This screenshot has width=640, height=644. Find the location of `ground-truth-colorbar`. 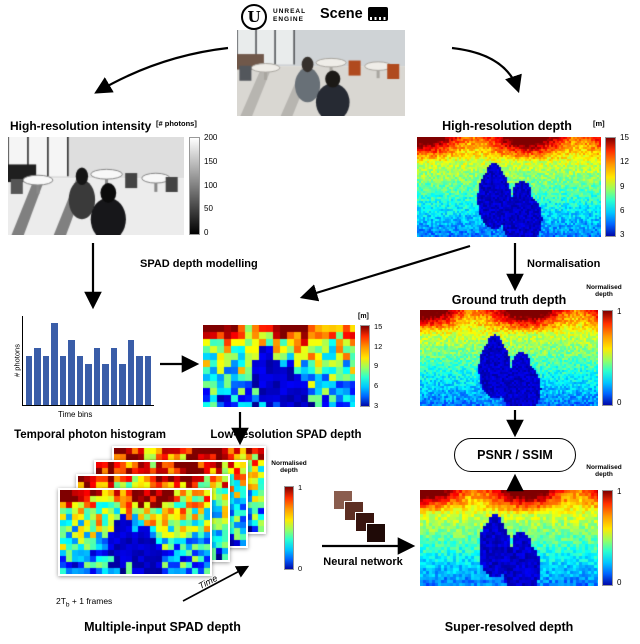

ground-truth-colorbar is located at coordinates (607, 358).